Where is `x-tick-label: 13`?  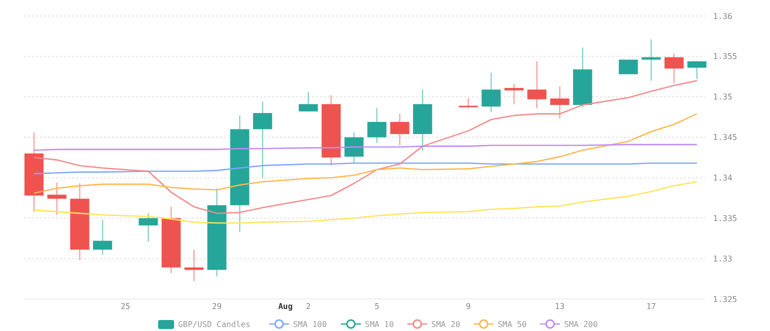 x-tick-label: 13 is located at coordinates (559, 306).